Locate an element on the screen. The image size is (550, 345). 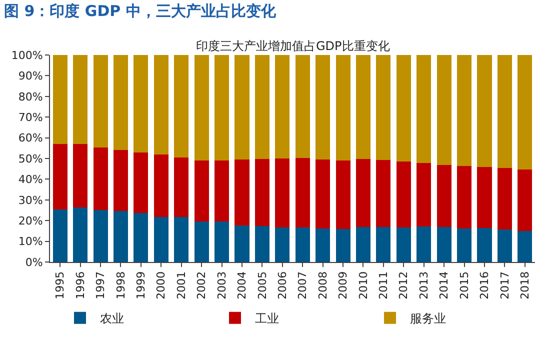
x-tick-label: 2004 is located at coordinates (242, 285).